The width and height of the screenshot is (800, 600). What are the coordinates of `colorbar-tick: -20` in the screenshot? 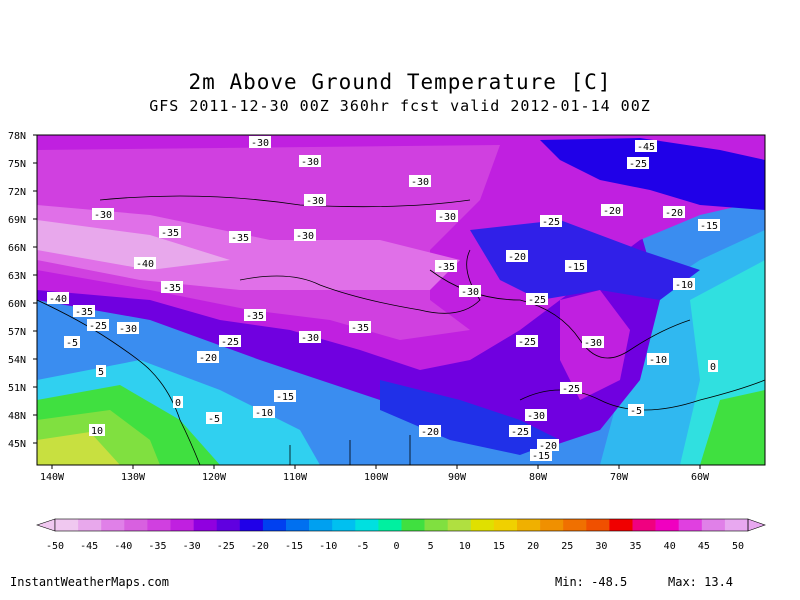 It's located at (260, 546).